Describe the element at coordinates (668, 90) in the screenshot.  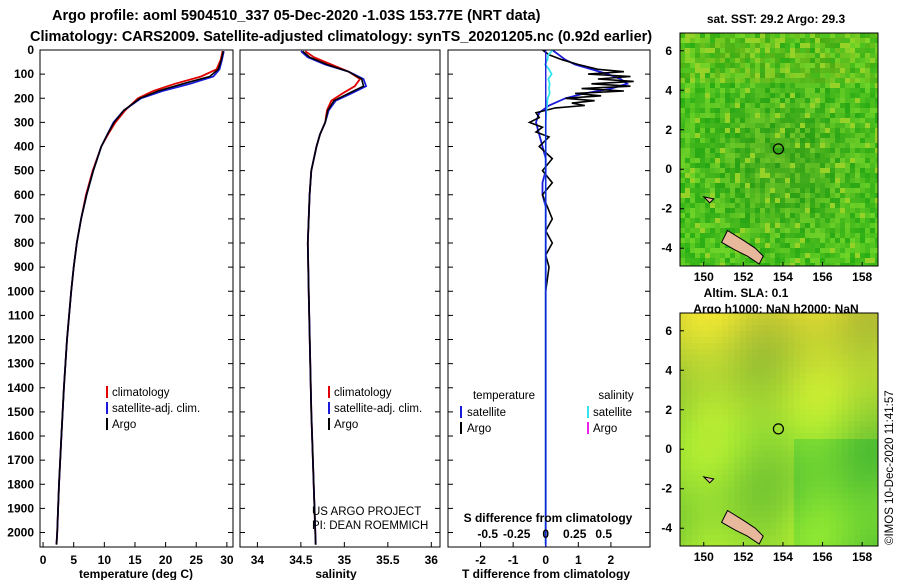
I see `map-ytick-label: 4` at that location.